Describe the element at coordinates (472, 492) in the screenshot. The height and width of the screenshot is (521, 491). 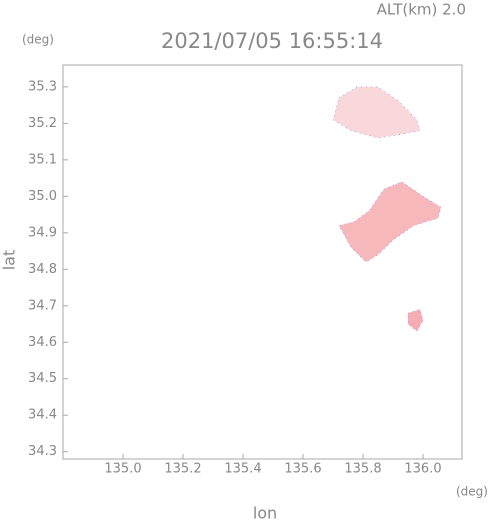
I see `x-unit: (deg)` at that location.